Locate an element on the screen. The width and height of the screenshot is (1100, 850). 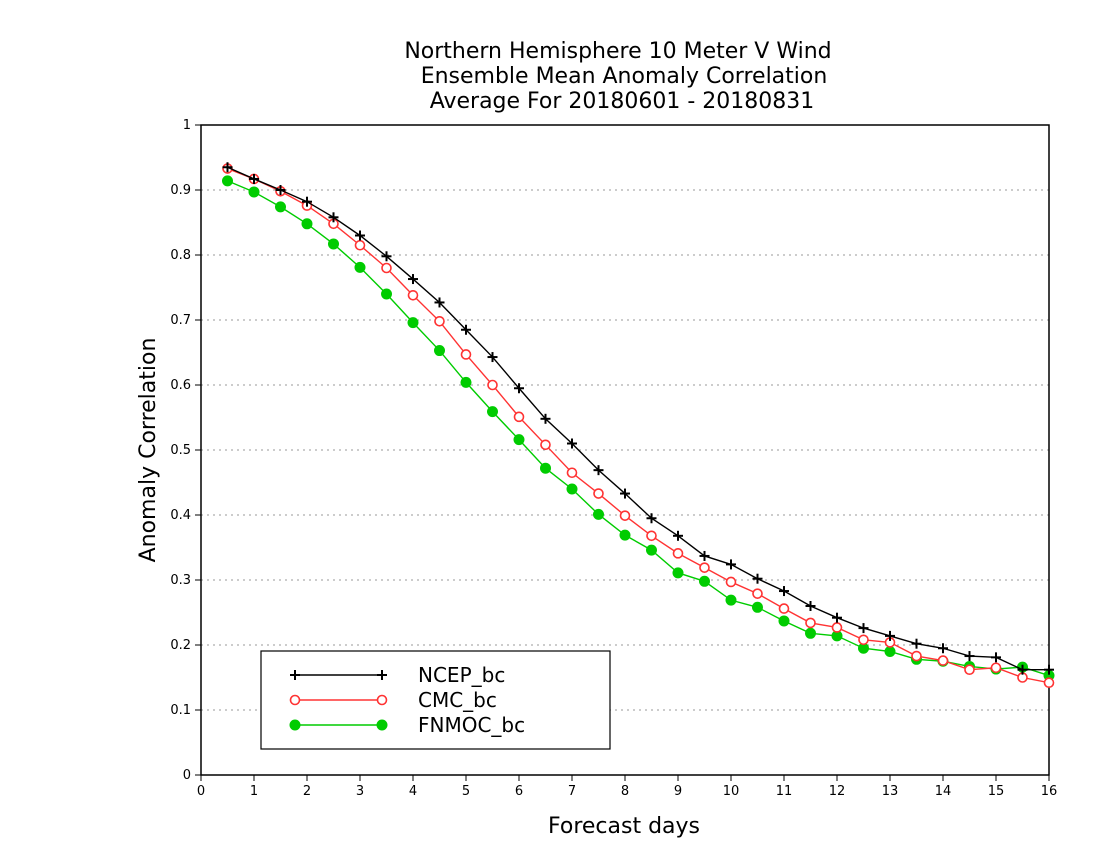
y-tick-label: 0.7 is located at coordinates (180, 320).